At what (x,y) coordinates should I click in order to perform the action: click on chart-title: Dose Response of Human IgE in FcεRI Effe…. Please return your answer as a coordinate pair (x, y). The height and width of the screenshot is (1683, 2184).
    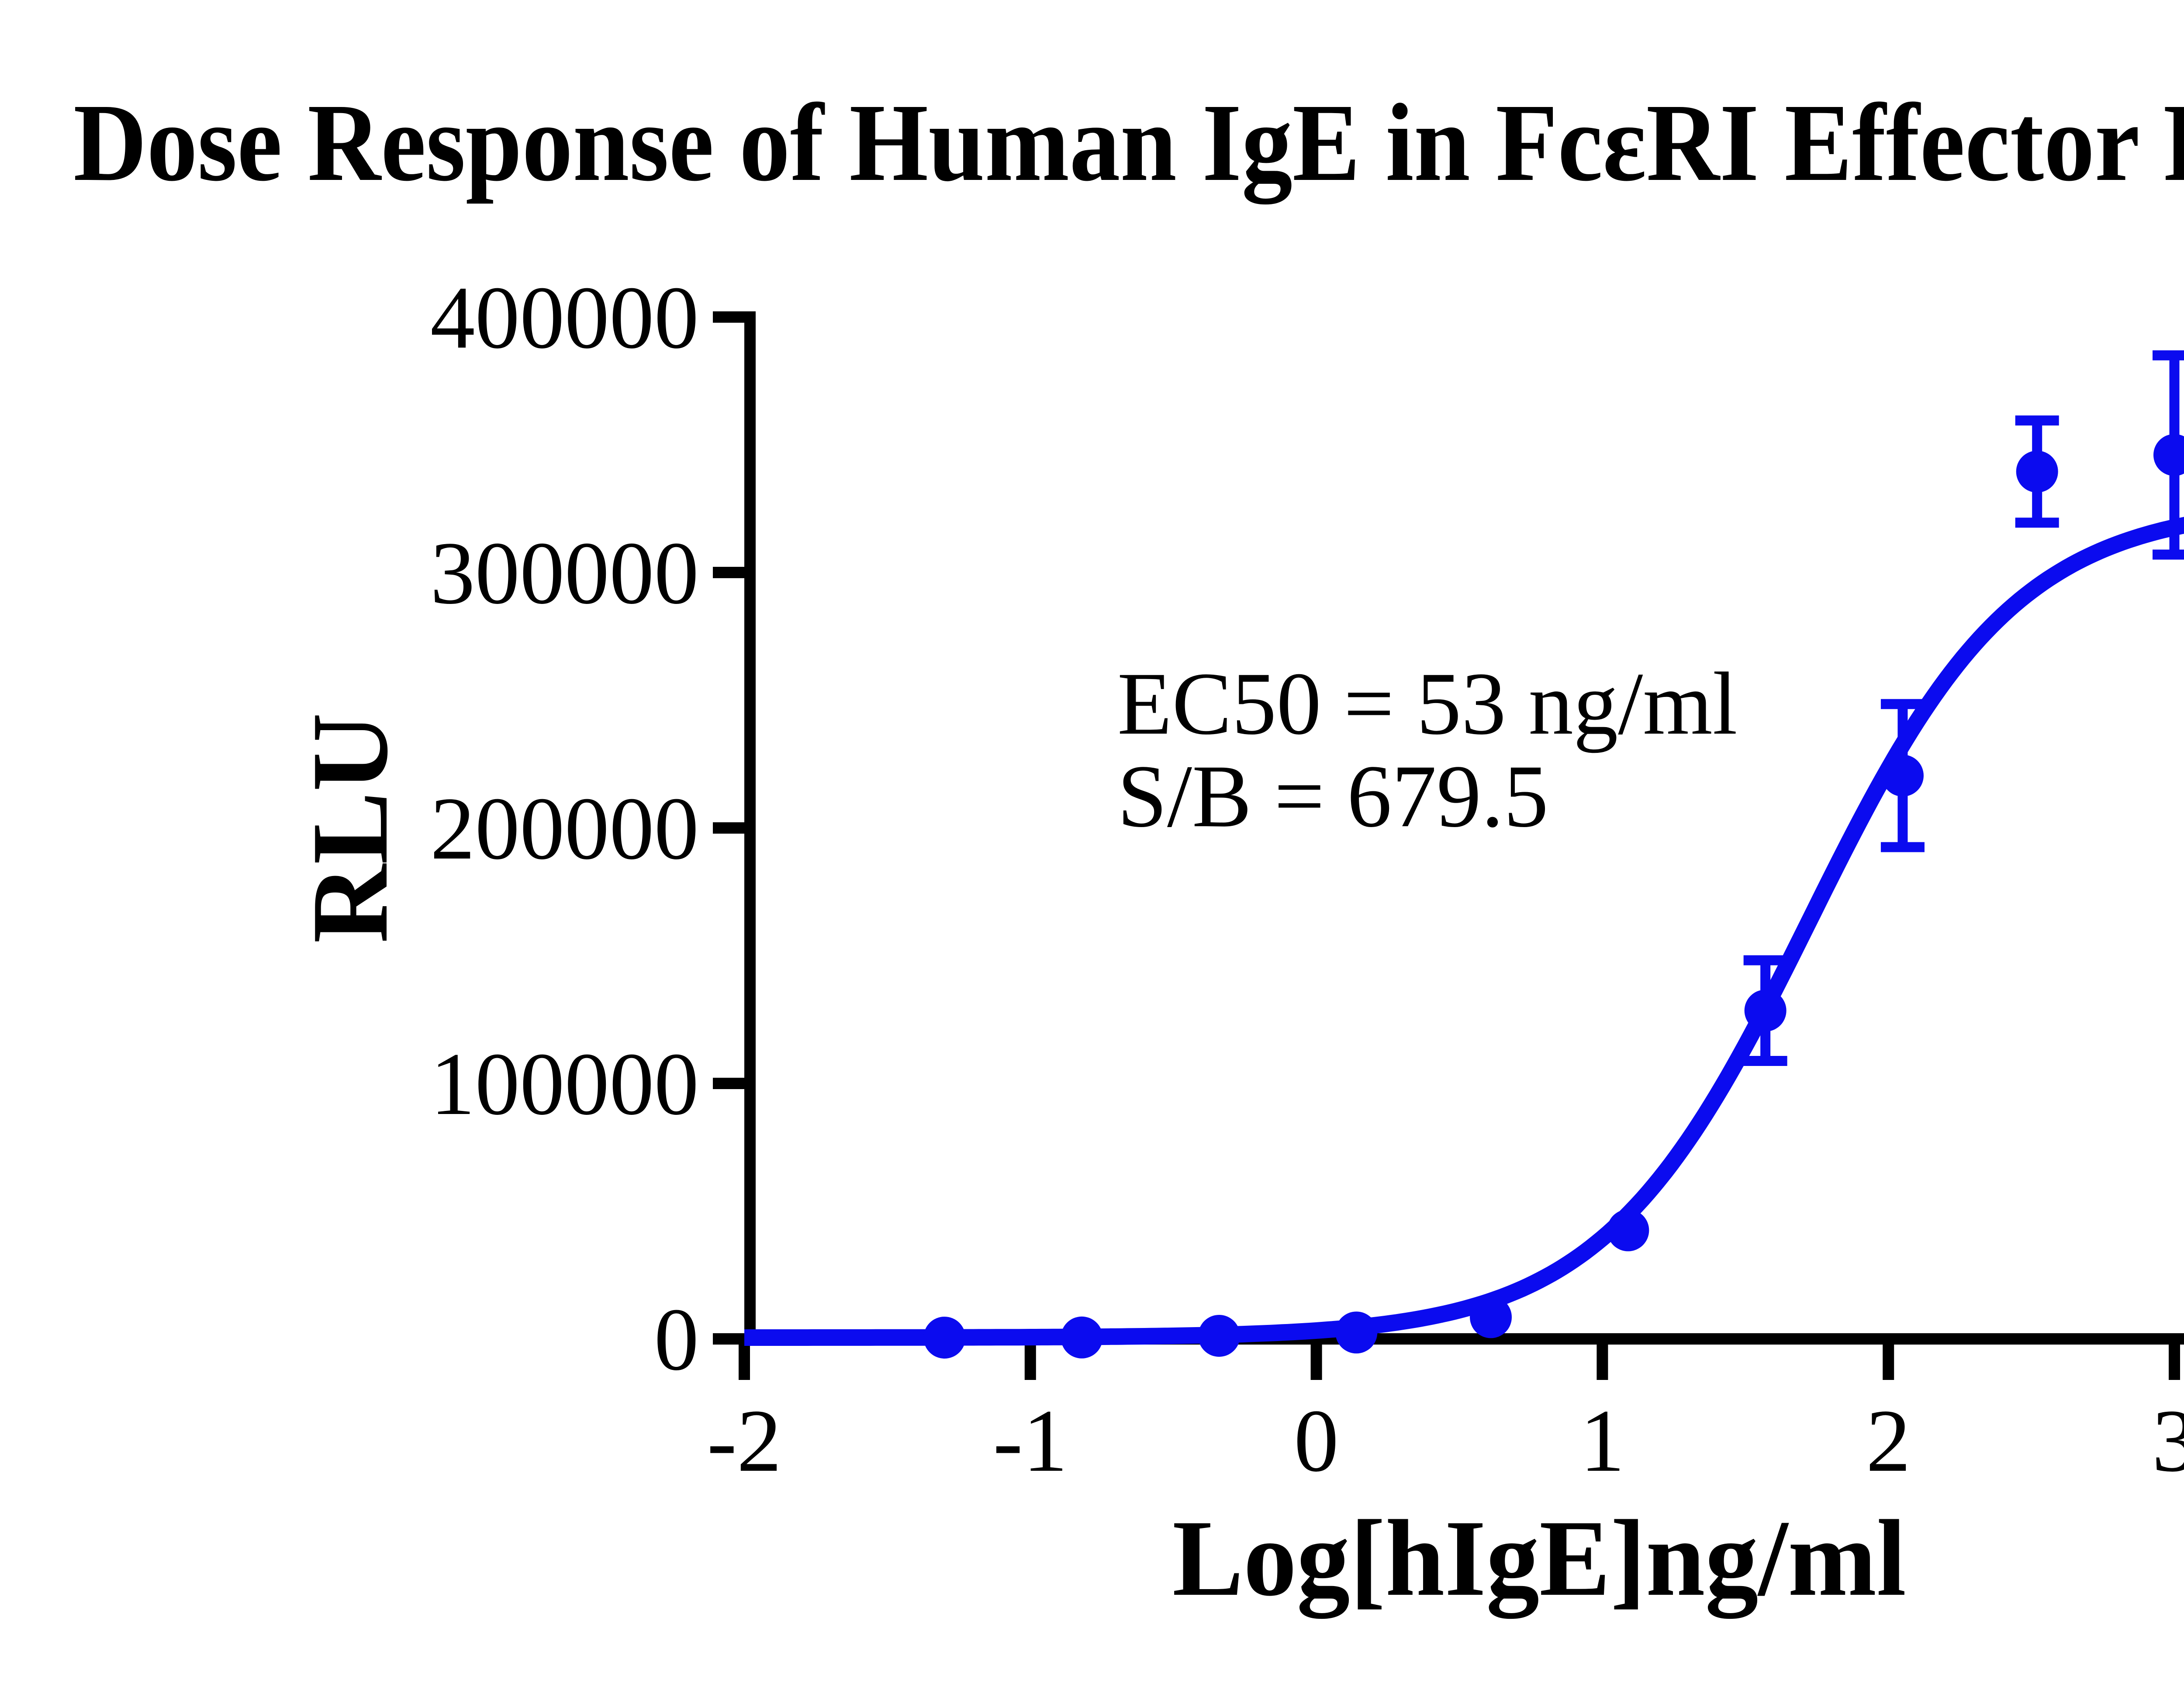
    Looking at the image, I should click on (1128, 143).